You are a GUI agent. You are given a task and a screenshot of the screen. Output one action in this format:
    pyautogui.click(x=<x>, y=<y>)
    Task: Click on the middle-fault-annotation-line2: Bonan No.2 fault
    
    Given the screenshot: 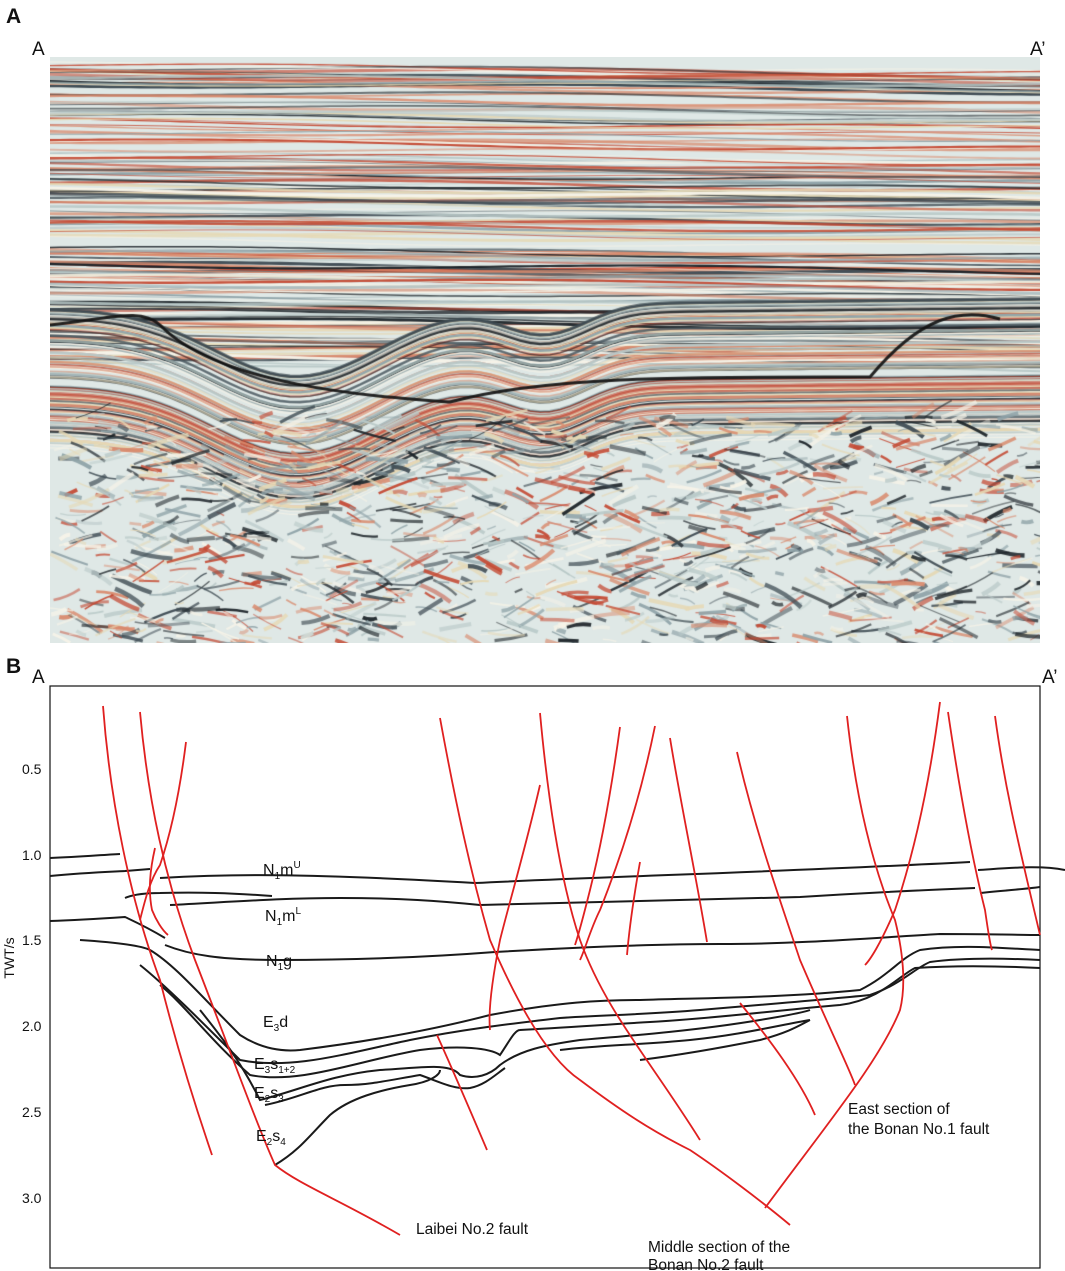 What is the action you would take?
    pyautogui.click(x=706, y=1264)
    